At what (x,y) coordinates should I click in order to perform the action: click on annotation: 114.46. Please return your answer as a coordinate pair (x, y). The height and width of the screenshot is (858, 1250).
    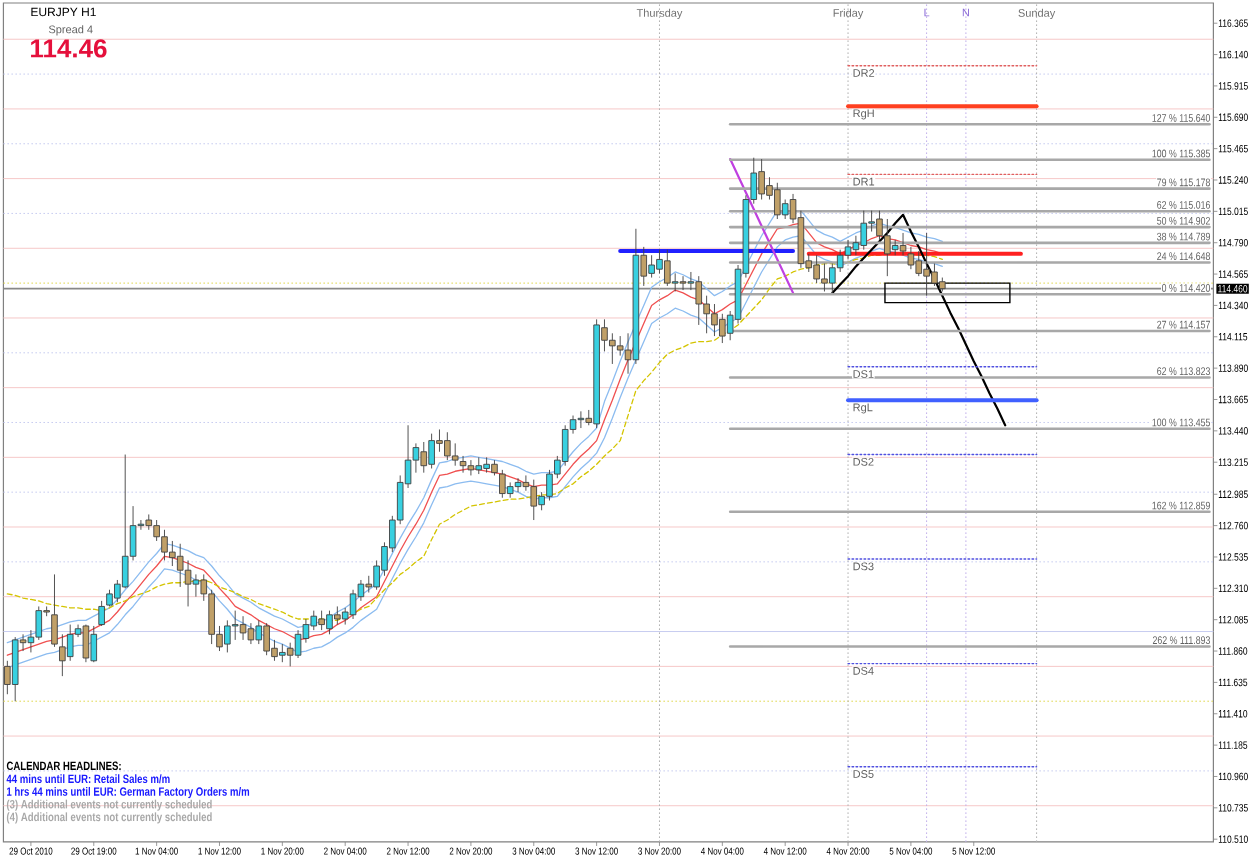
    Looking at the image, I should click on (69, 48).